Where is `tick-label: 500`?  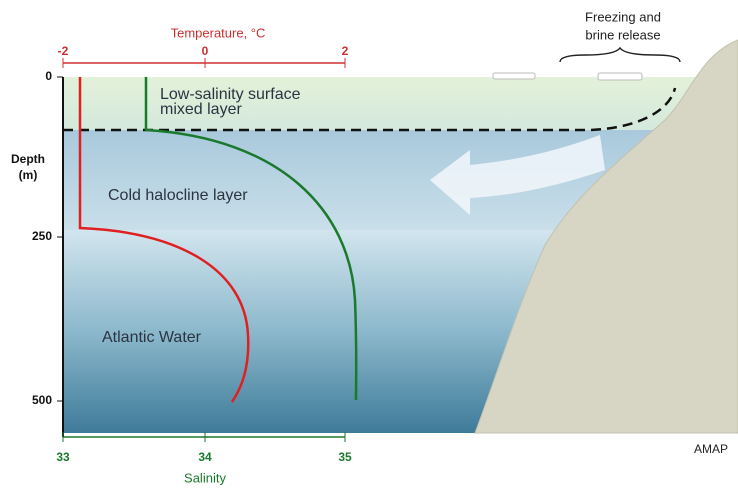
tick-label: 500 is located at coordinates (42, 400).